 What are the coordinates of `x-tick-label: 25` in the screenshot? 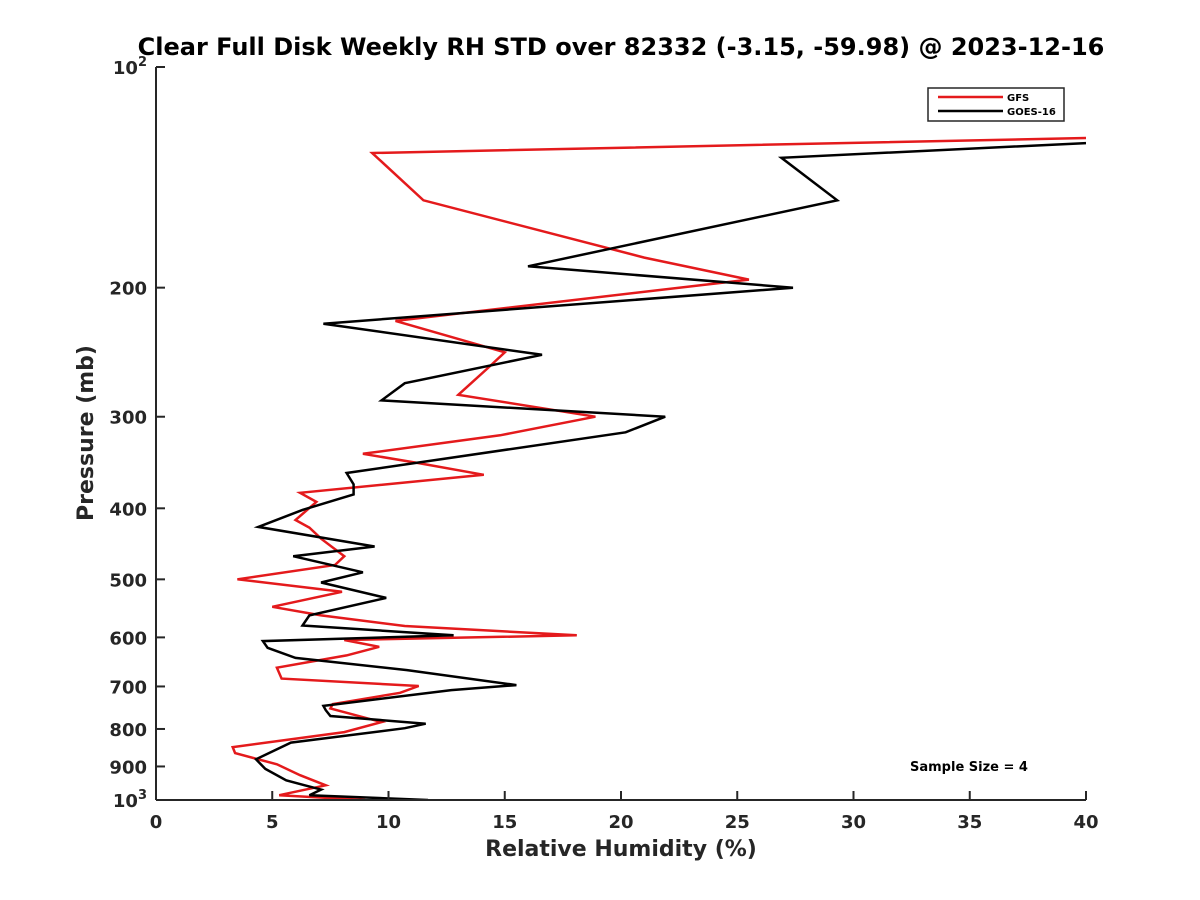 It's located at (737, 822).